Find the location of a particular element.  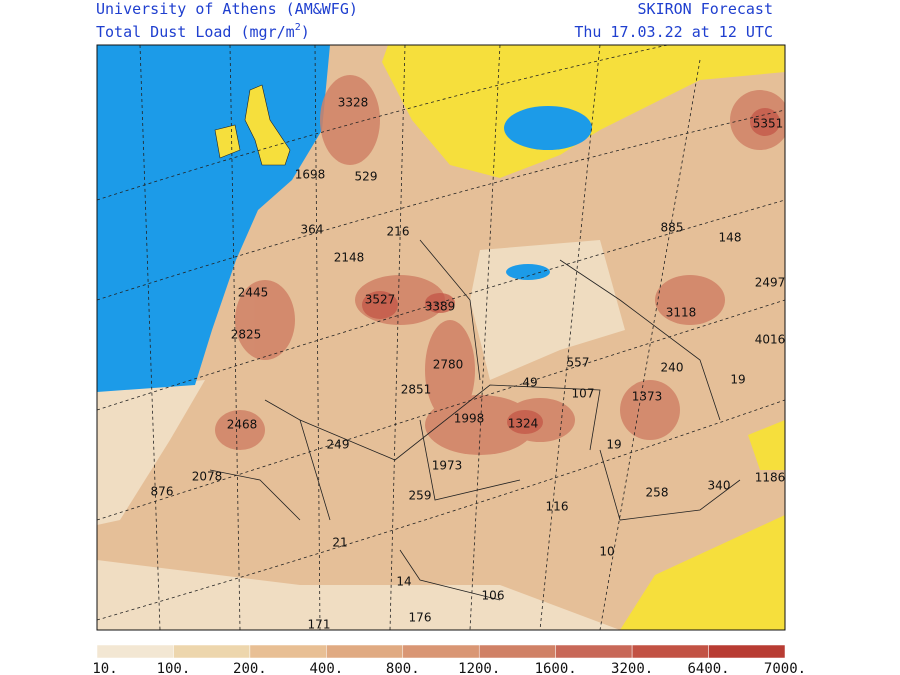

colorbar-label: 100. is located at coordinates (174, 668).